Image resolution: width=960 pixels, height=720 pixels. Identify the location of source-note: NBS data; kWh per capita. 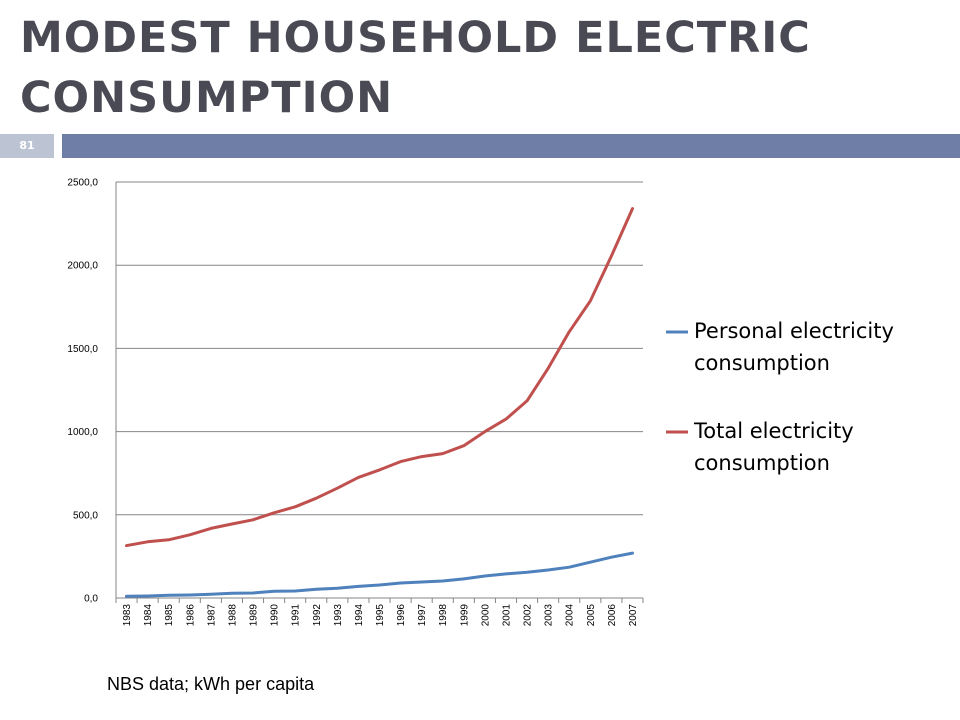
(211, 684).